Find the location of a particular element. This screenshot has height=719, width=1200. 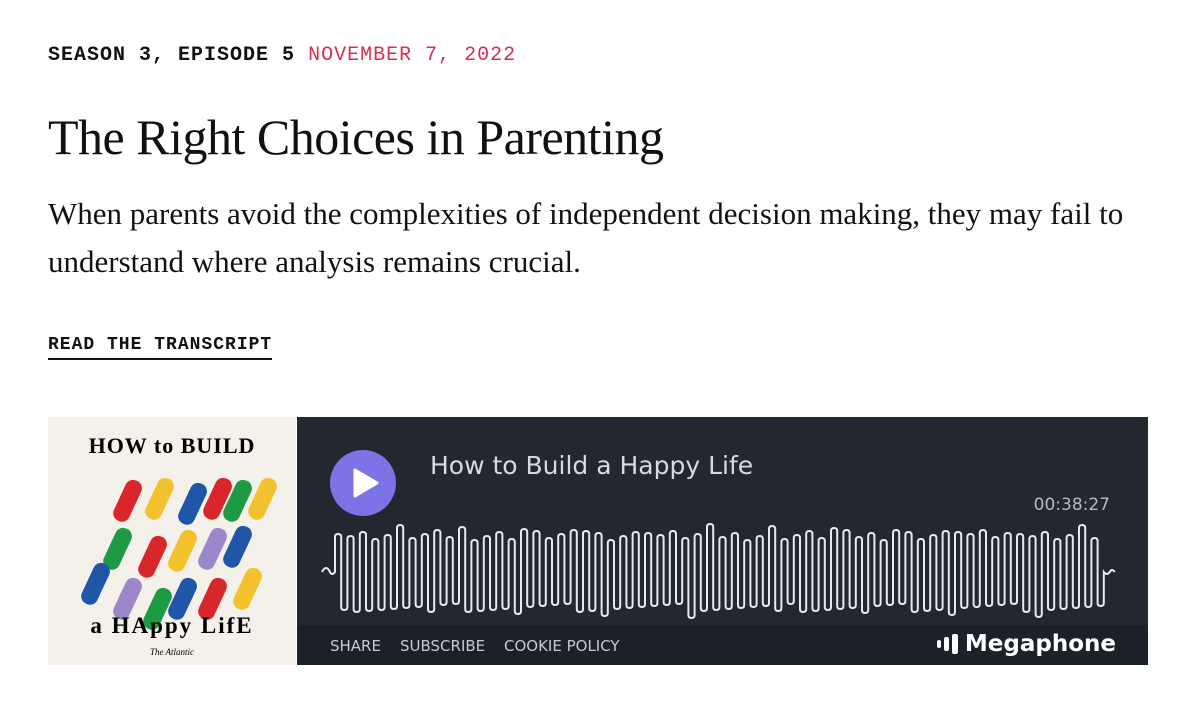

episode-date: NOVEMBER 7, 2022 is located at coordinates (412, 55).